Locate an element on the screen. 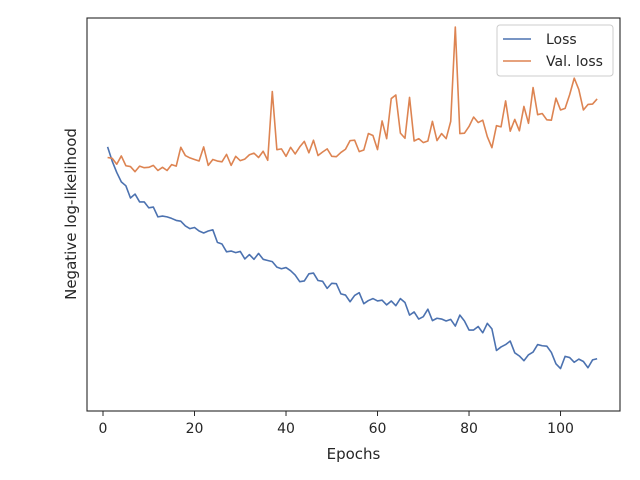 This screenshot has width=640, height=480. x-tick-label: 0 is located at coordinates (103, 429).